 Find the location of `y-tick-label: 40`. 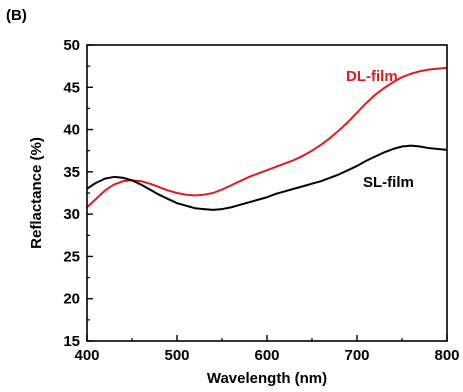

y-tick-label: 40 is located at coordinates (71, 130).